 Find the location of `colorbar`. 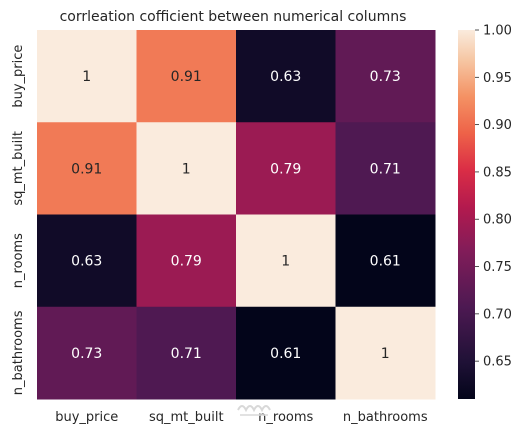

colorbar is located at coordinates (466, 214).